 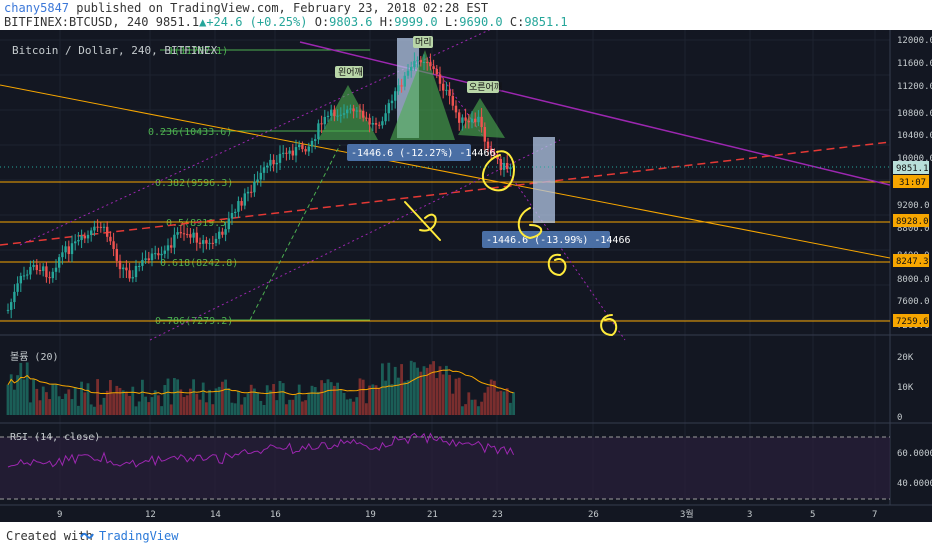 I want to click on measure-label-2-bg, so click(x=546, y=239).